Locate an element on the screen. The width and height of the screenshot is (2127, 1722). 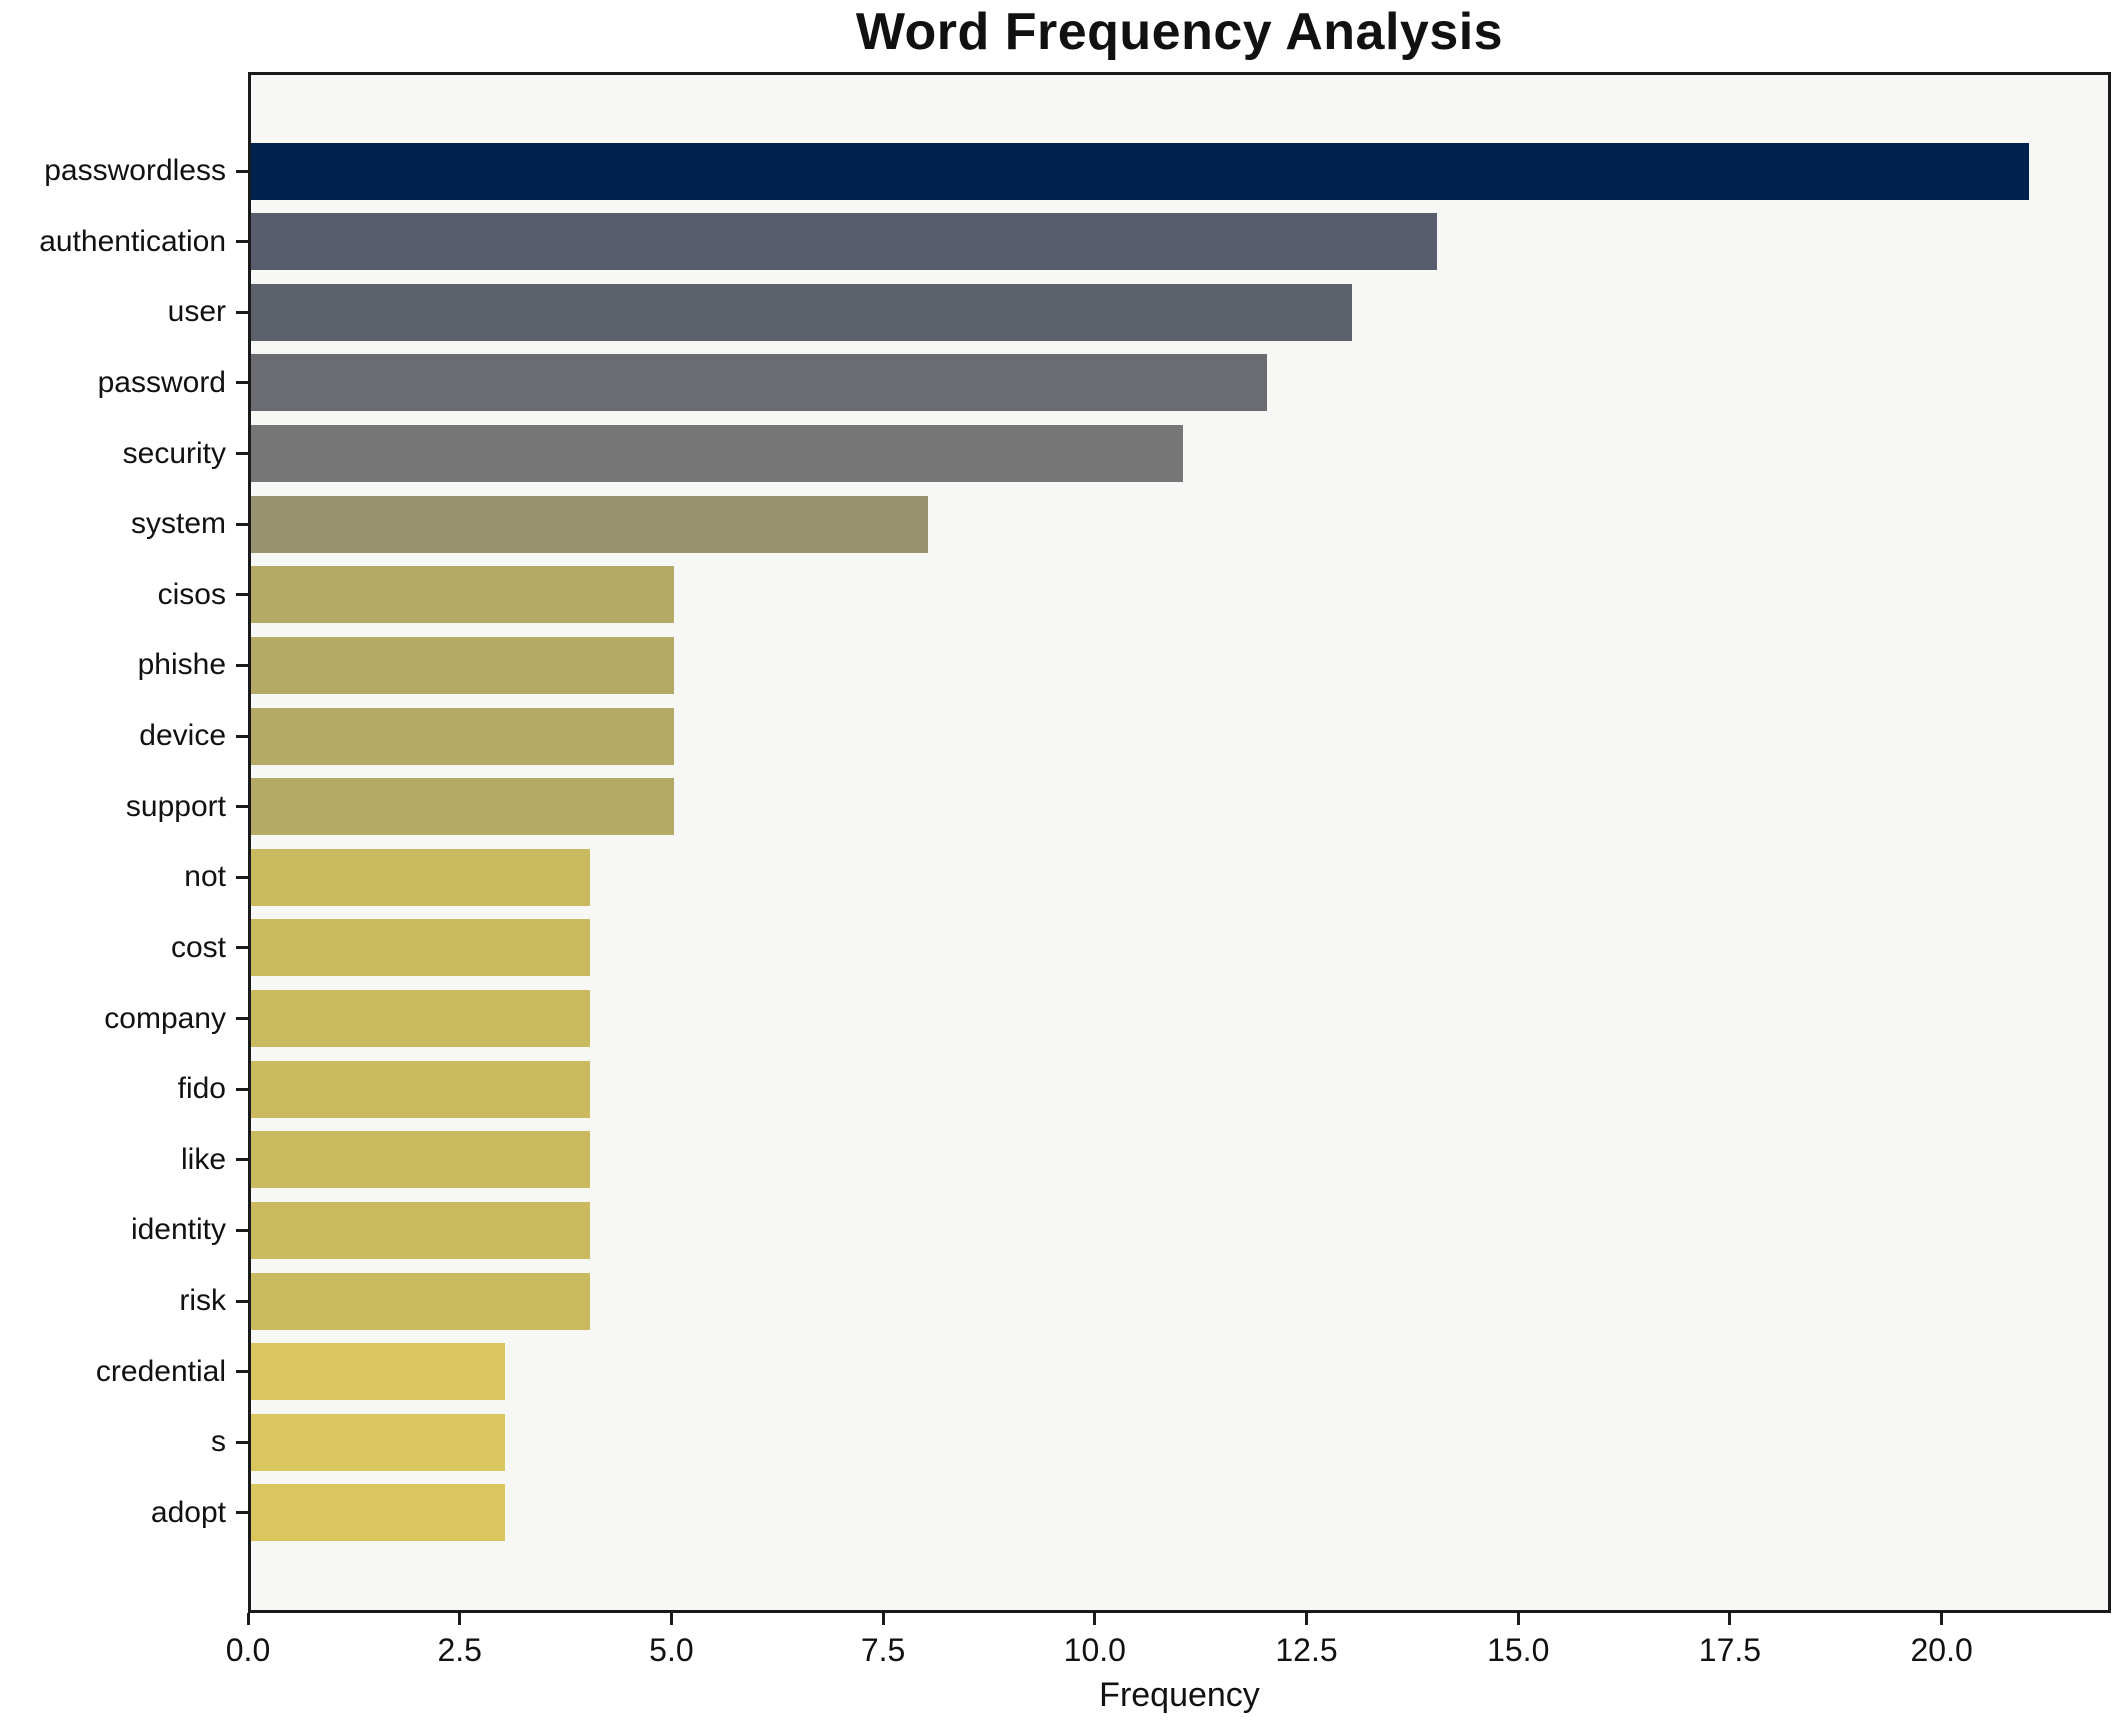
x-tick-label: 0.0 is located at coordinates (248, 1650).